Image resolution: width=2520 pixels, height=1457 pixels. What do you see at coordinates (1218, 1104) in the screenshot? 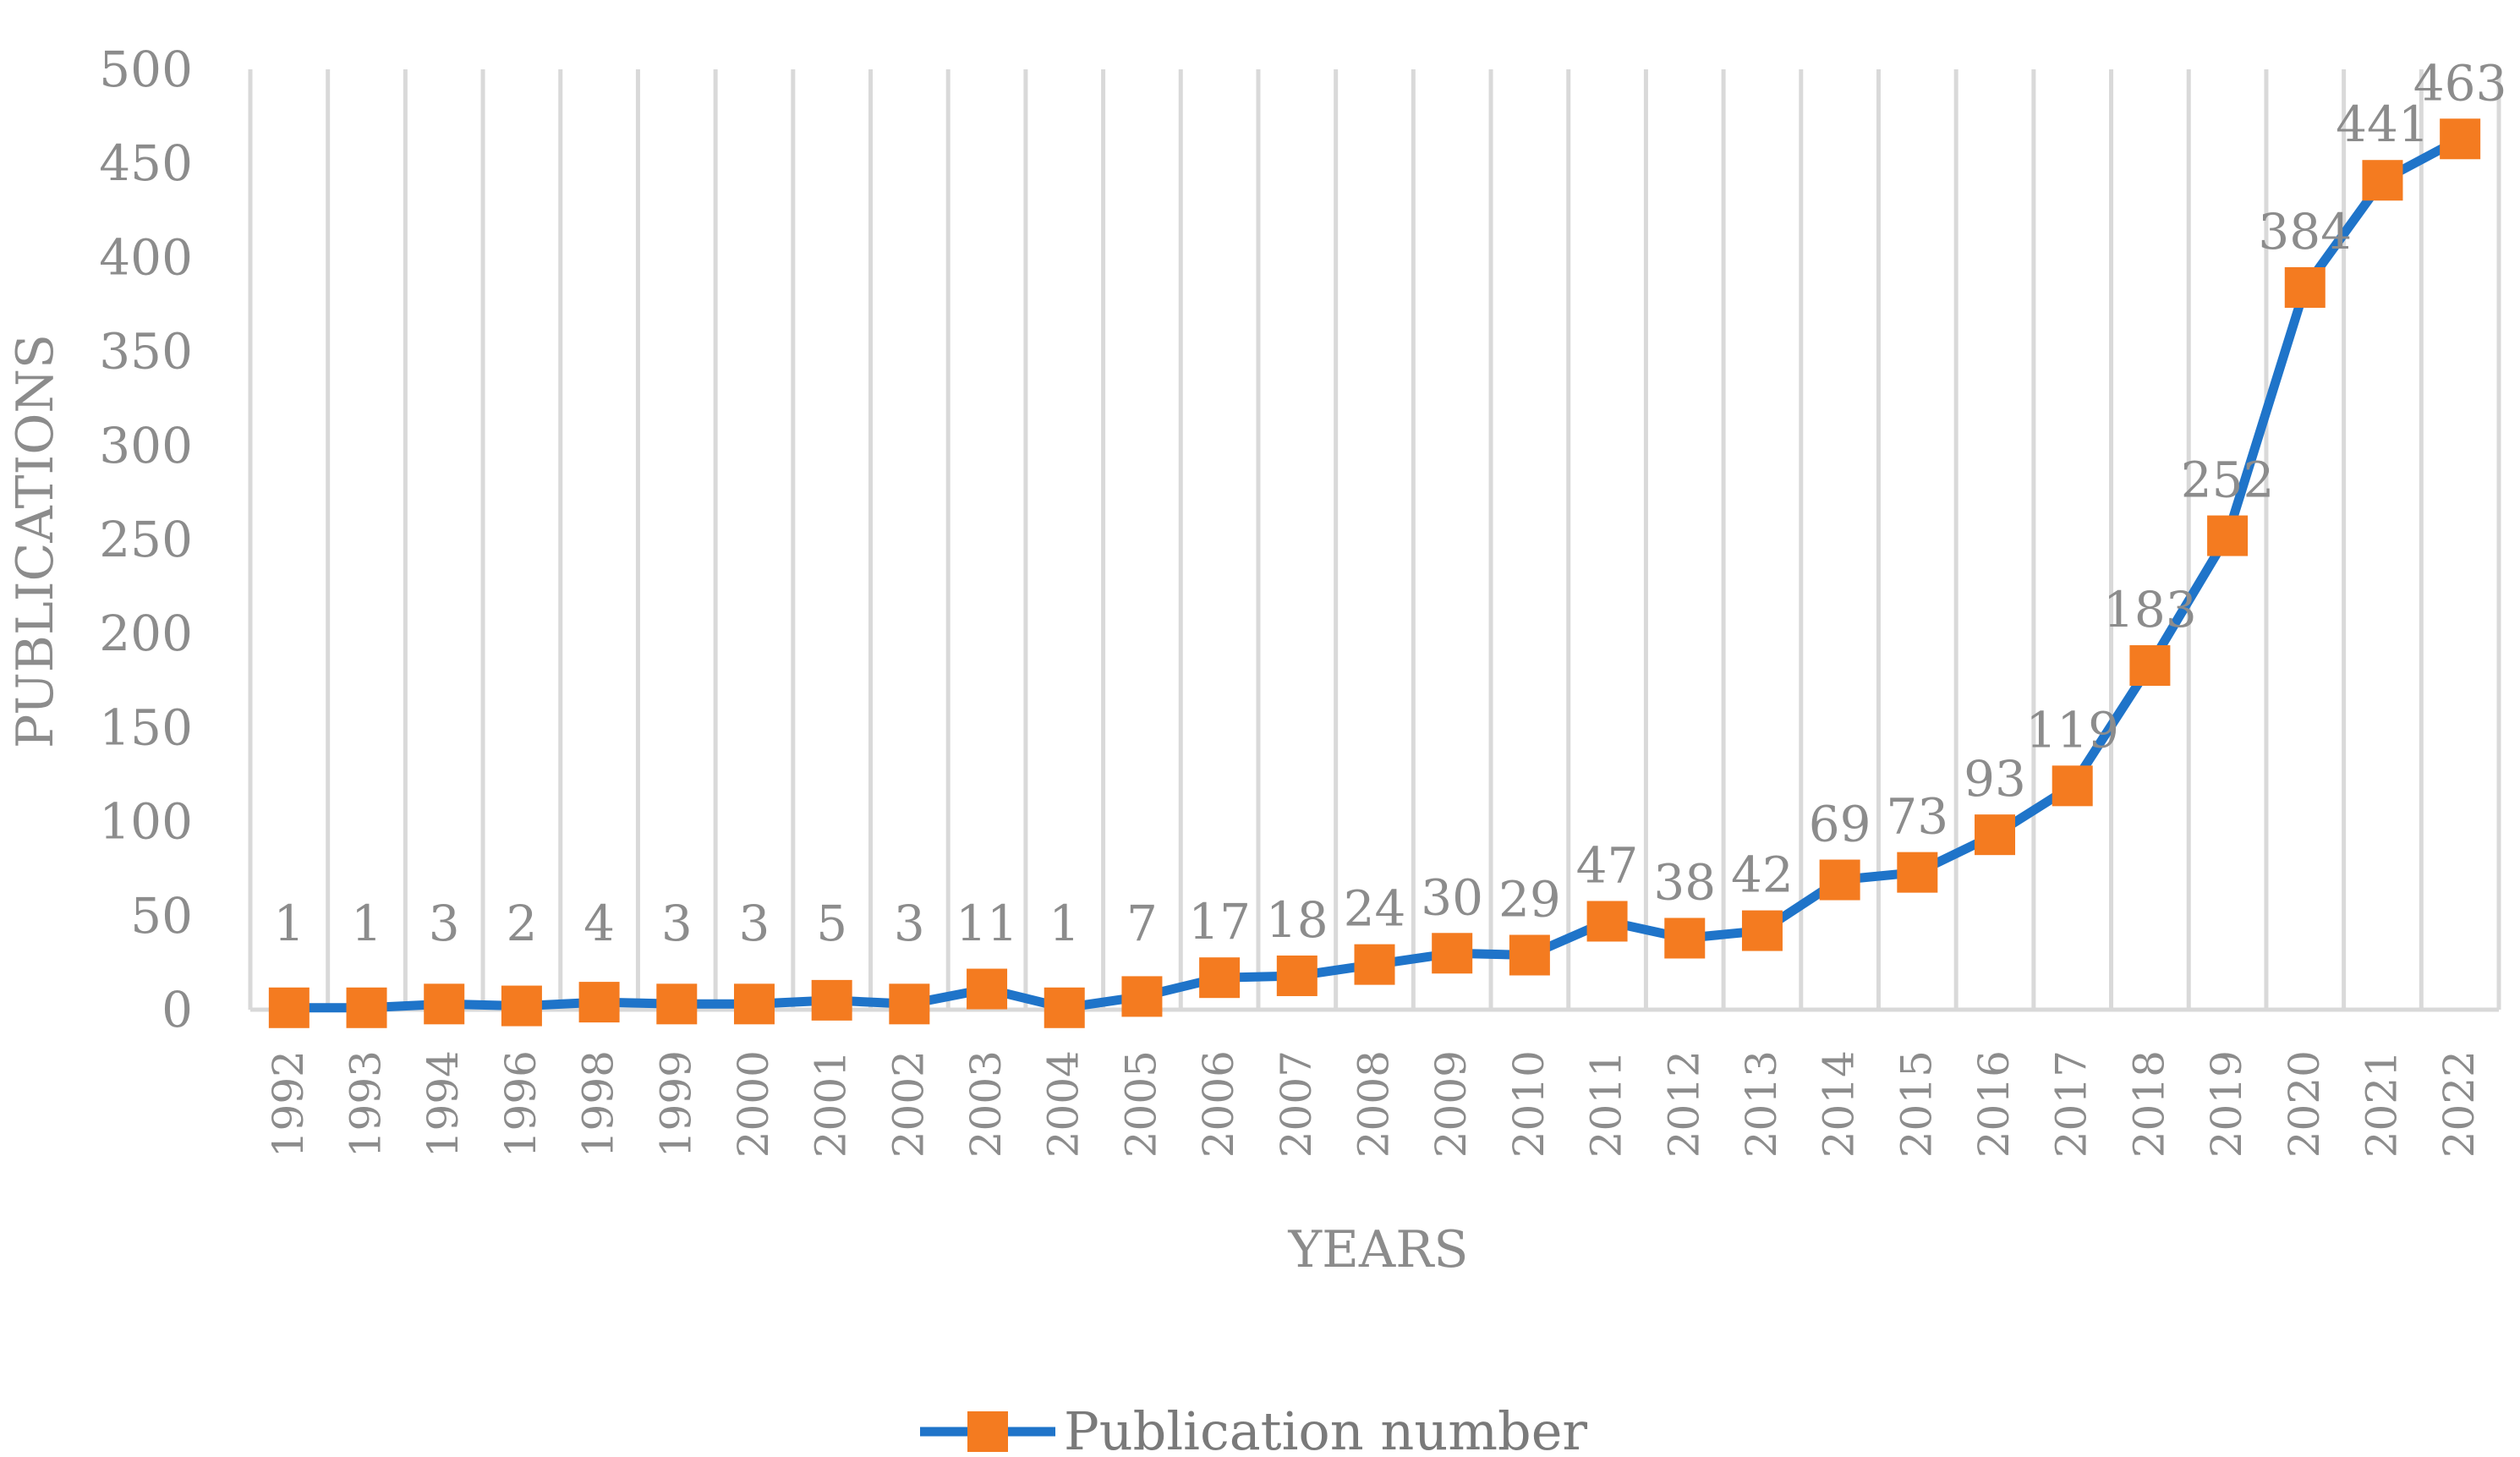
I see `x-tick-label: 2006` at bounding box center [1218, 1104].